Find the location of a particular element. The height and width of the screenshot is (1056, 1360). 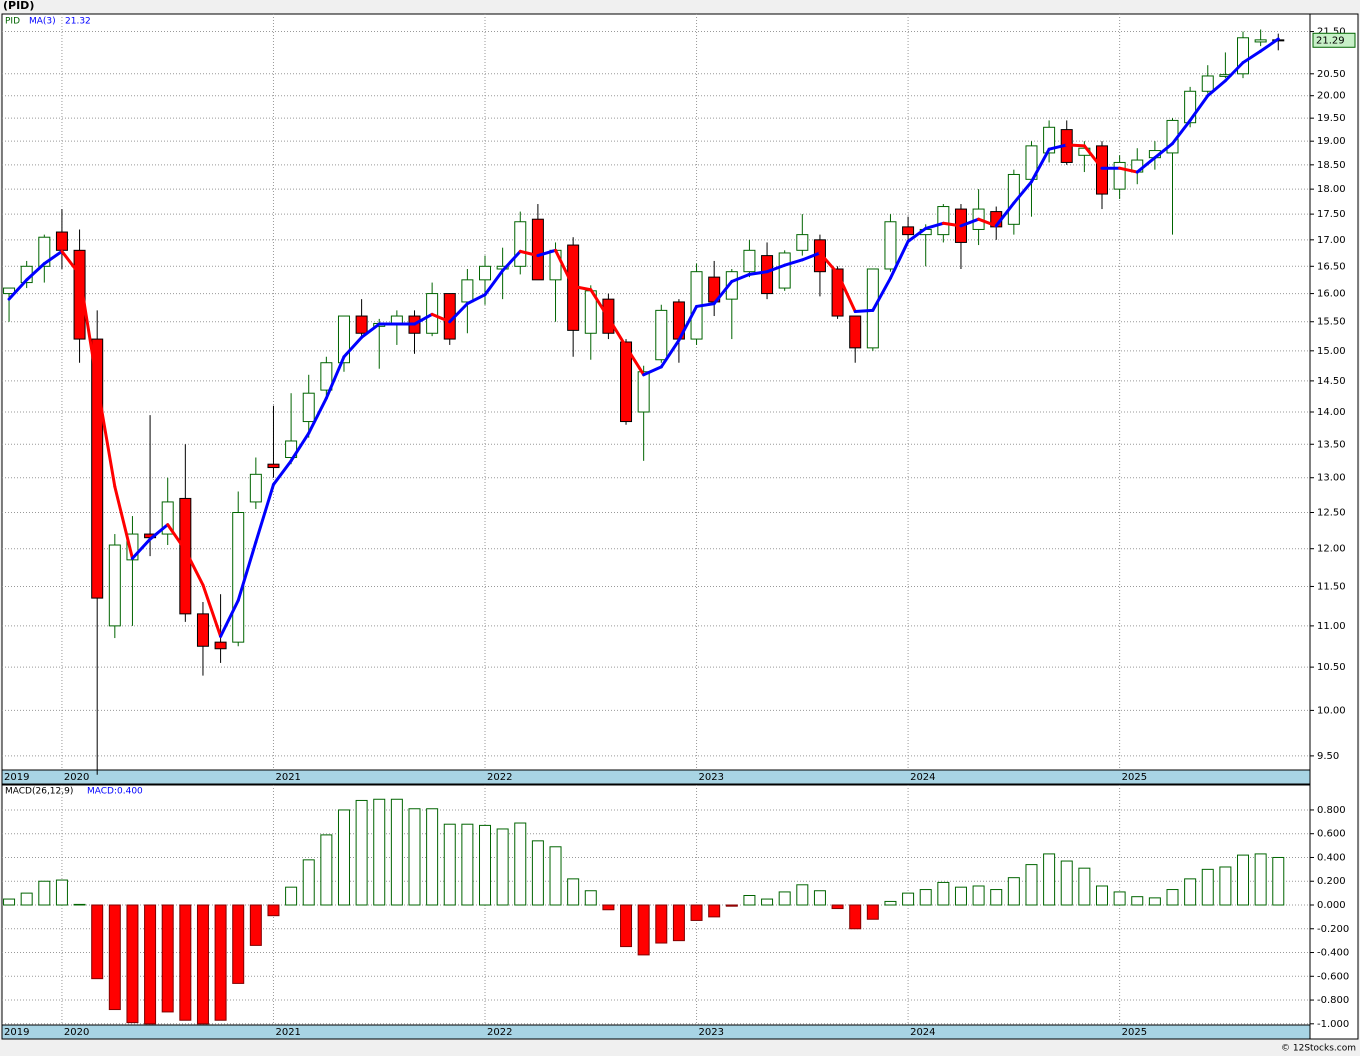

legend-ma: MA(3) is located at coordinates (42, 22).